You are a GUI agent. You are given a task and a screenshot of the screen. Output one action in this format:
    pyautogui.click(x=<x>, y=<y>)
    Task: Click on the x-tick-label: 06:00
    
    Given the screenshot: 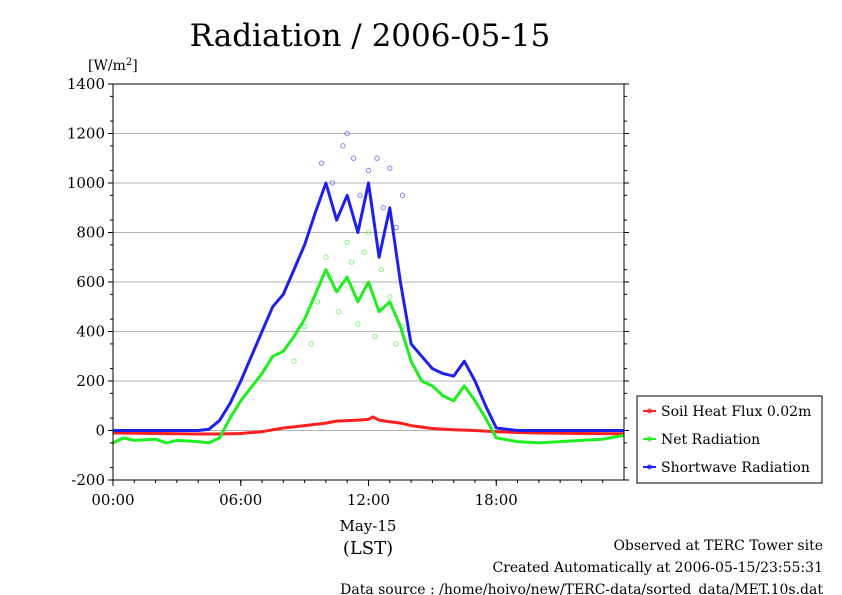 What is the action you would take?
    pyautogui.click(x=240, y=500)
    